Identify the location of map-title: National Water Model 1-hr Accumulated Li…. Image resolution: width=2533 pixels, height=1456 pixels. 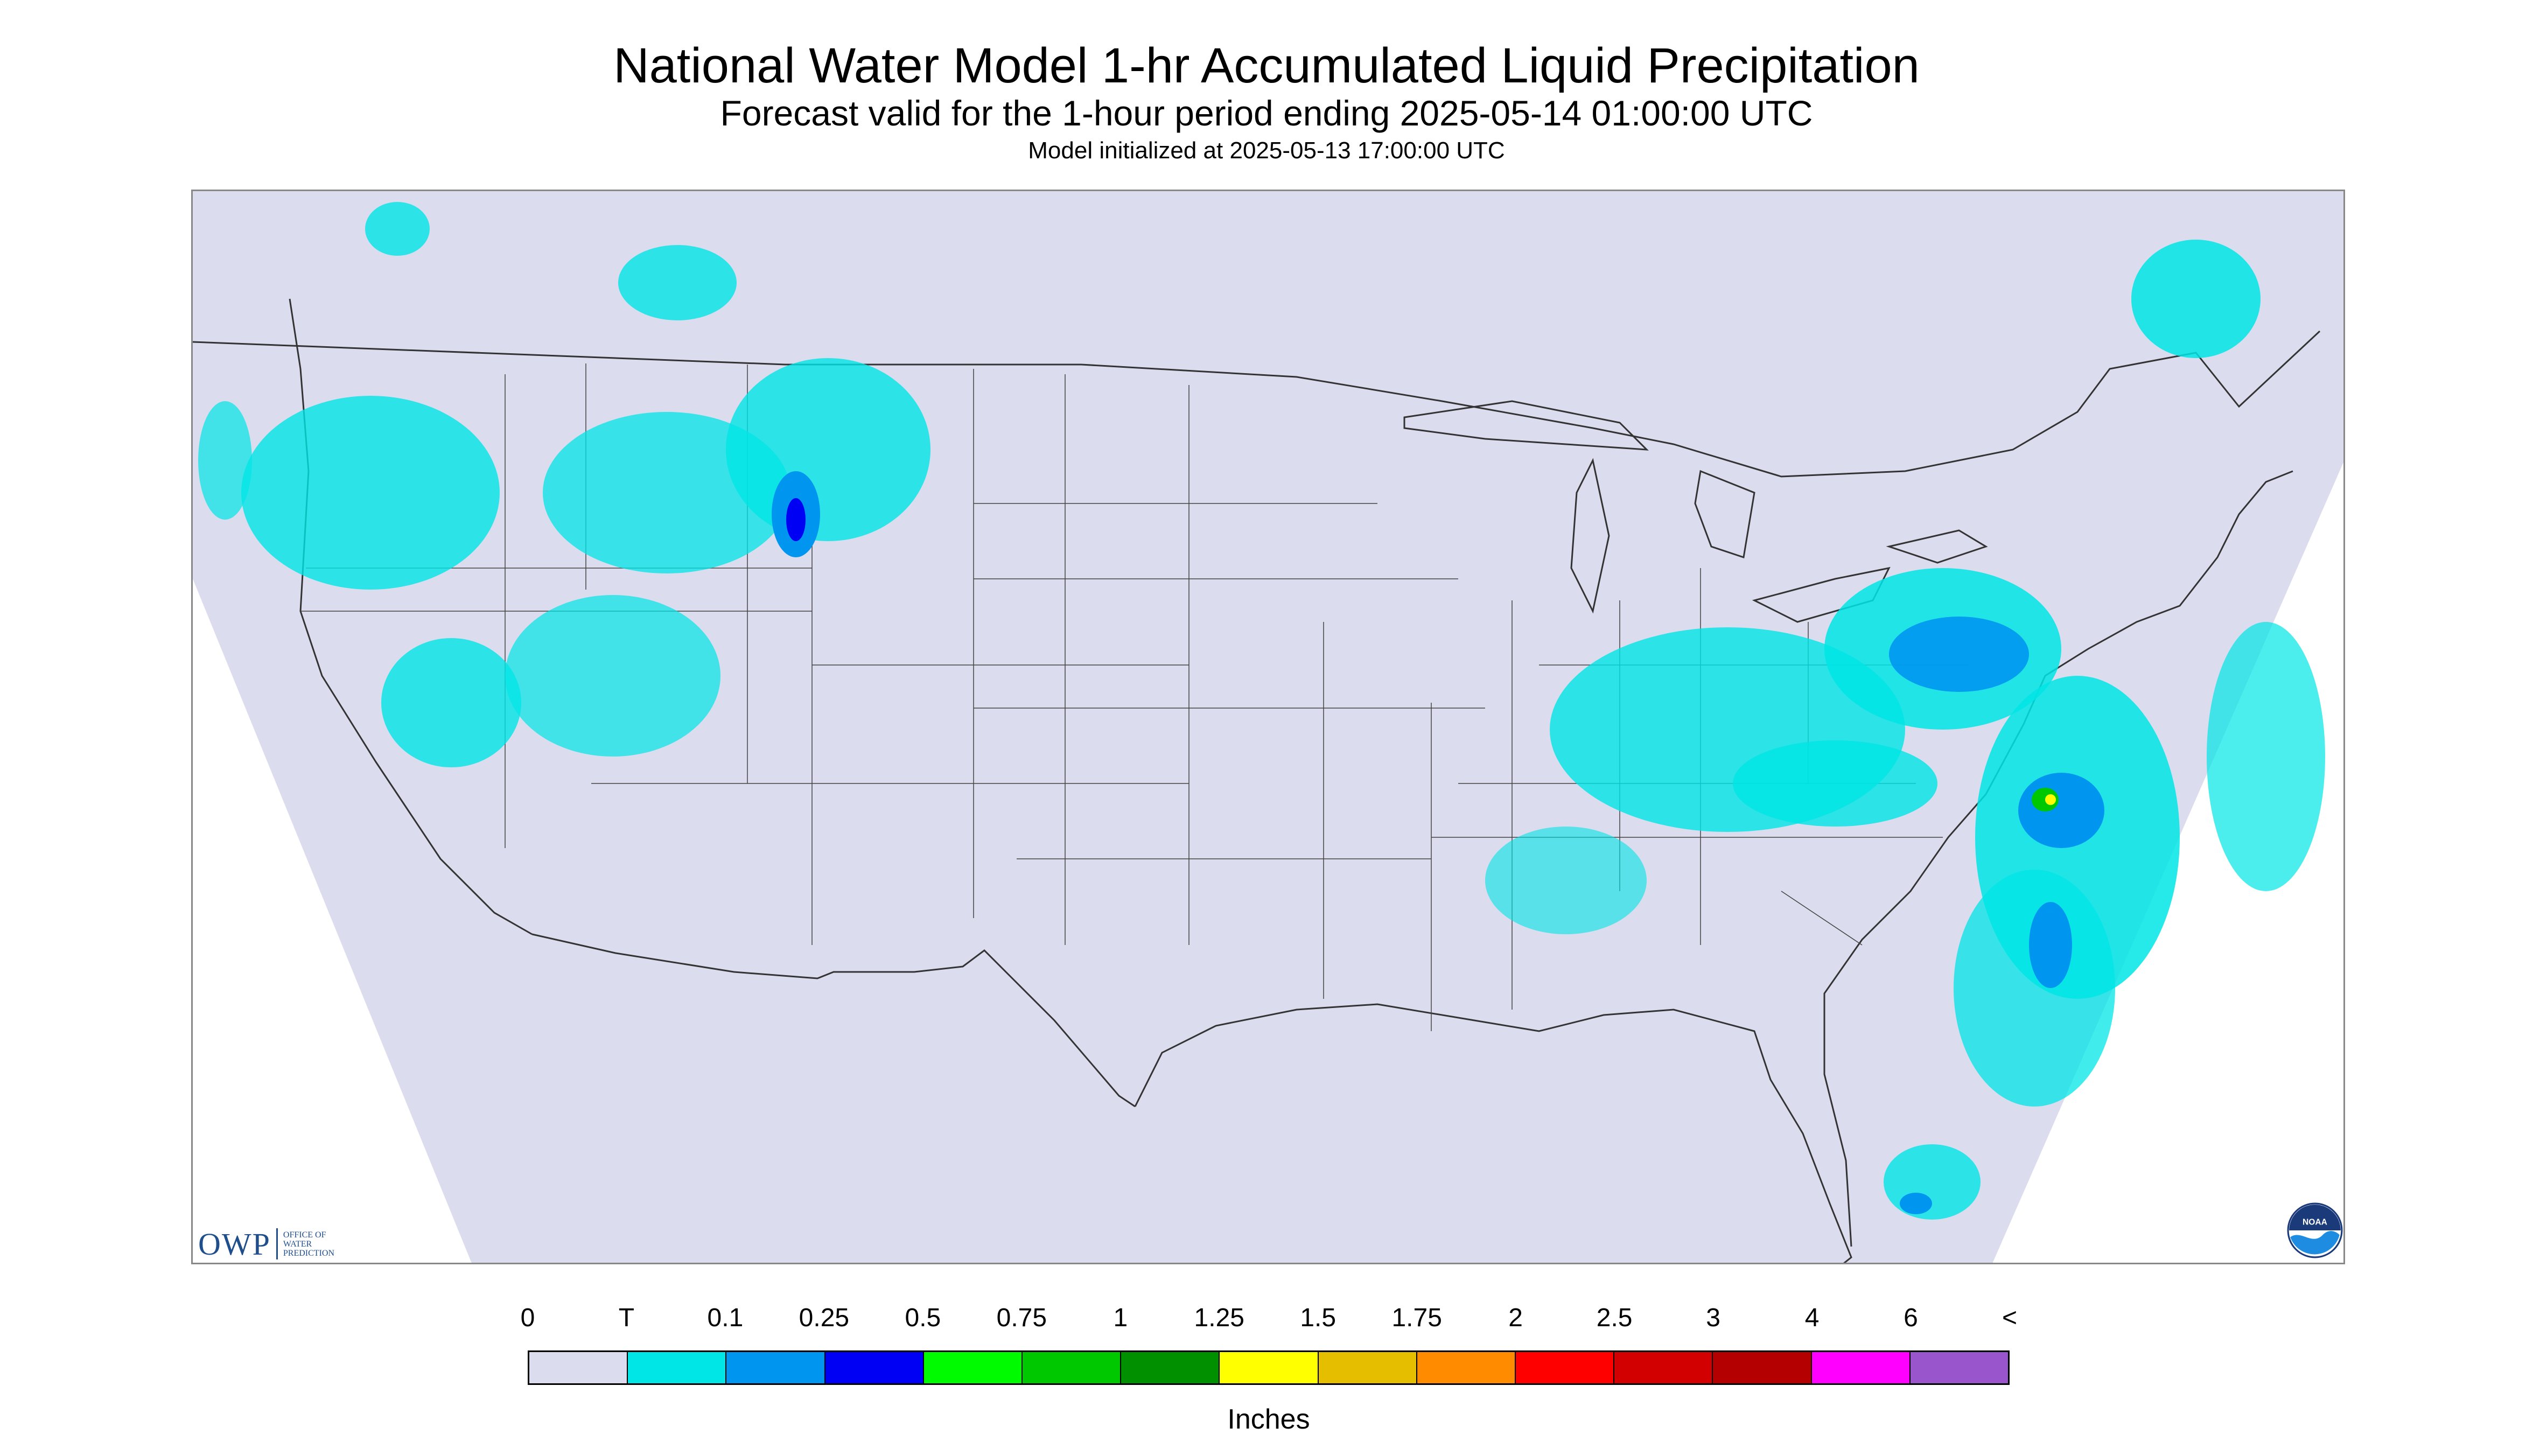
(1266, 65).